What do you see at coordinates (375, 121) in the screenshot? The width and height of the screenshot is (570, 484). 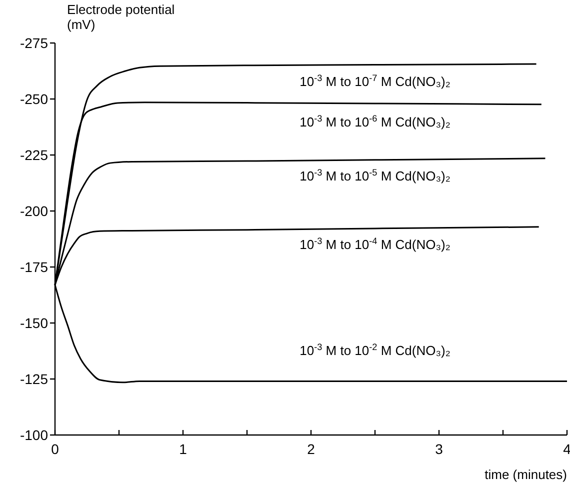 I see `series-label: 10$^{-3}$ M to 10$^{-6}$ M Cd(NO₃)₂` at bounding box center [375, 121].